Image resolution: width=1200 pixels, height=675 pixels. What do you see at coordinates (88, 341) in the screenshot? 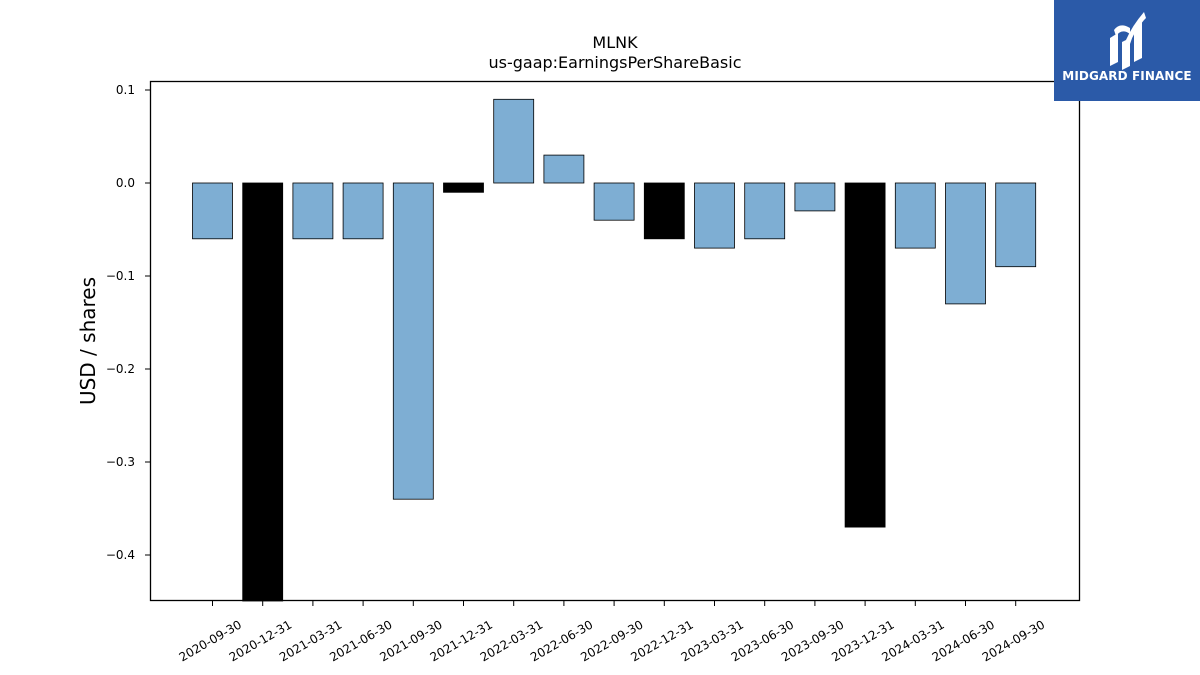
I see `y-axis-label: USD / shares` at bounding box center [88, 341].